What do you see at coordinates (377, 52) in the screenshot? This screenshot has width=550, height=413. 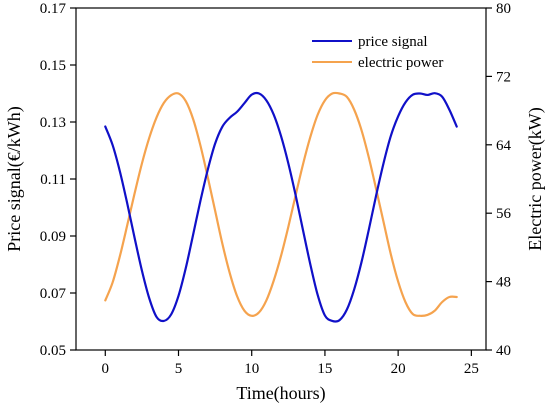 I see `legend: price signal electric power` at bounding box center [377, 52].